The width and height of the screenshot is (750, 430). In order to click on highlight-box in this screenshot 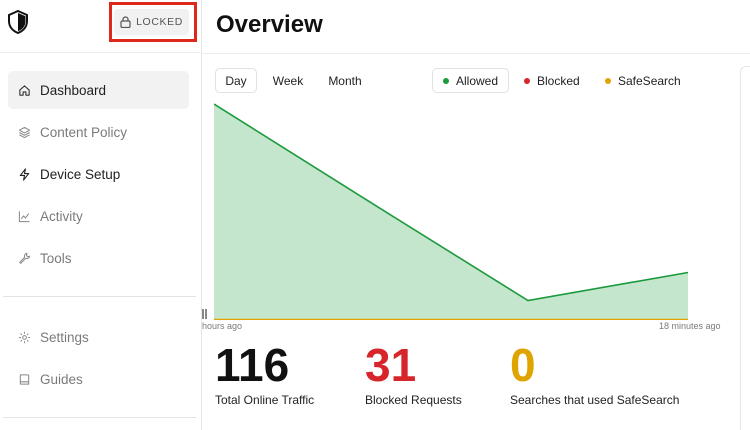, I will do `click(153, 22)`.